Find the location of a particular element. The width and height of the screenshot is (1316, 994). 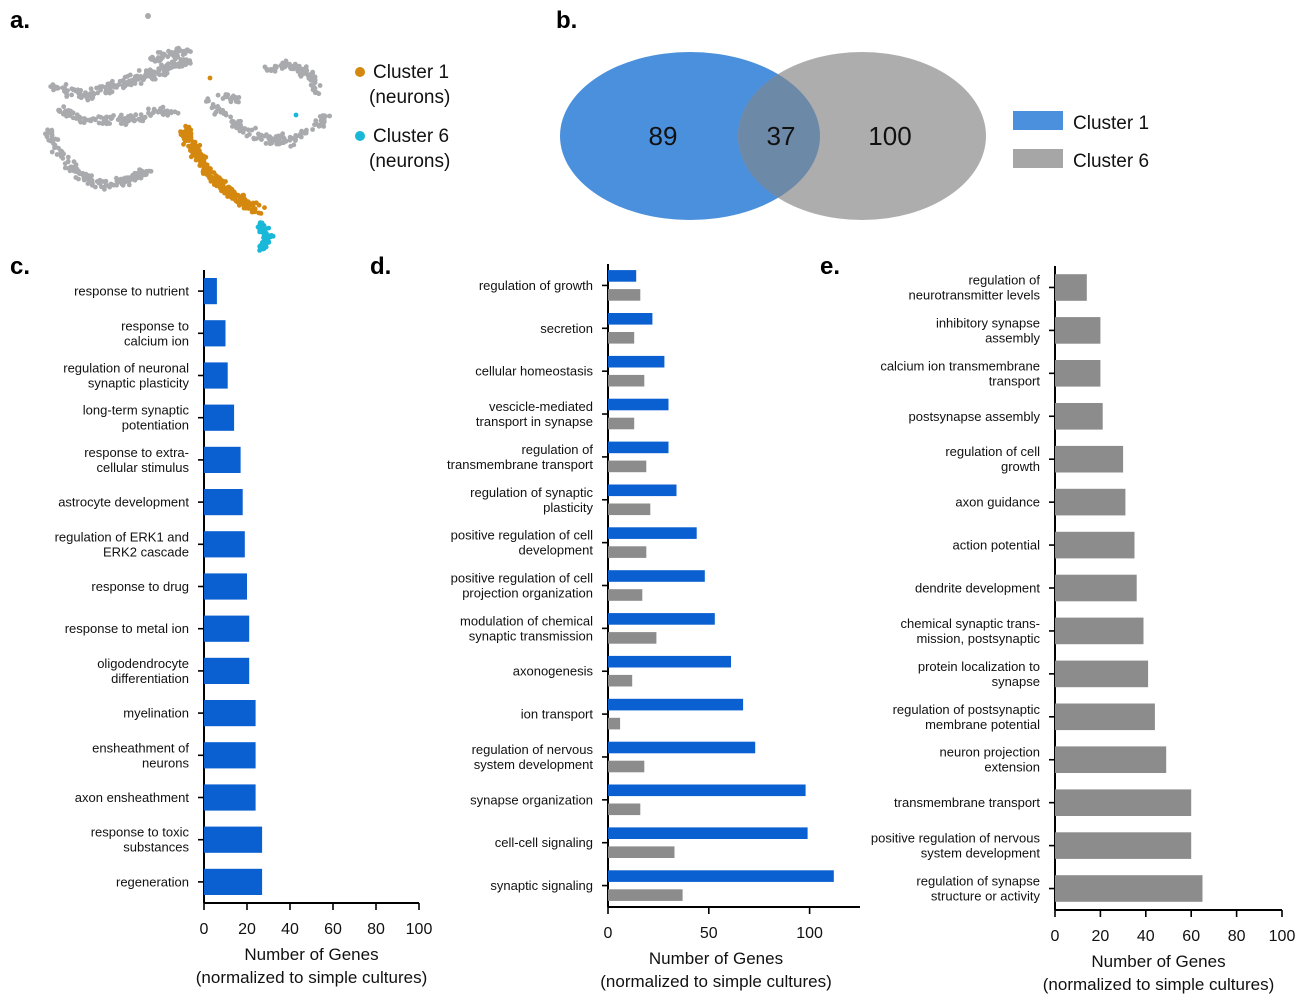

x-tick-label: 20 is located at coordinates (1101, 936).